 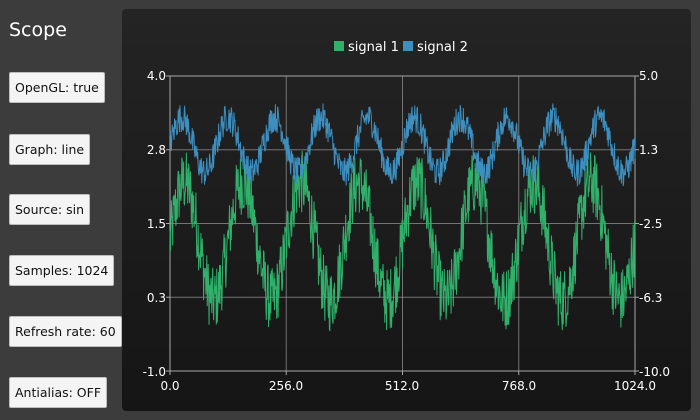 I want to click on y-right-tick-label: -6.3, so click(x=650, y=298).